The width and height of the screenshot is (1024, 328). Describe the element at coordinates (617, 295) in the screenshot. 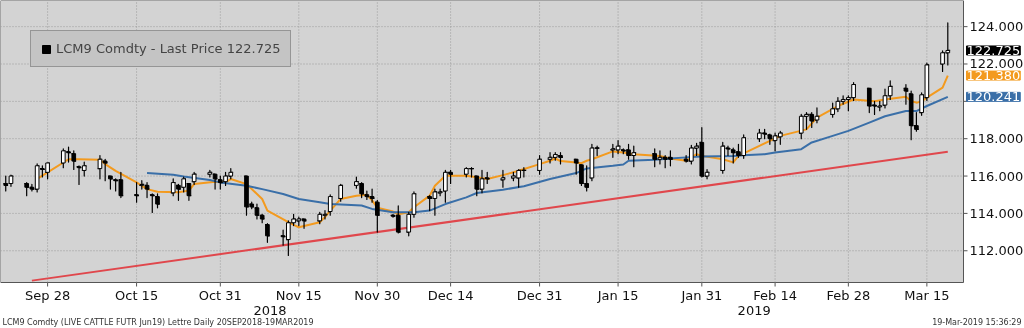

I see `x-tick-label: Jan 15` at that location.